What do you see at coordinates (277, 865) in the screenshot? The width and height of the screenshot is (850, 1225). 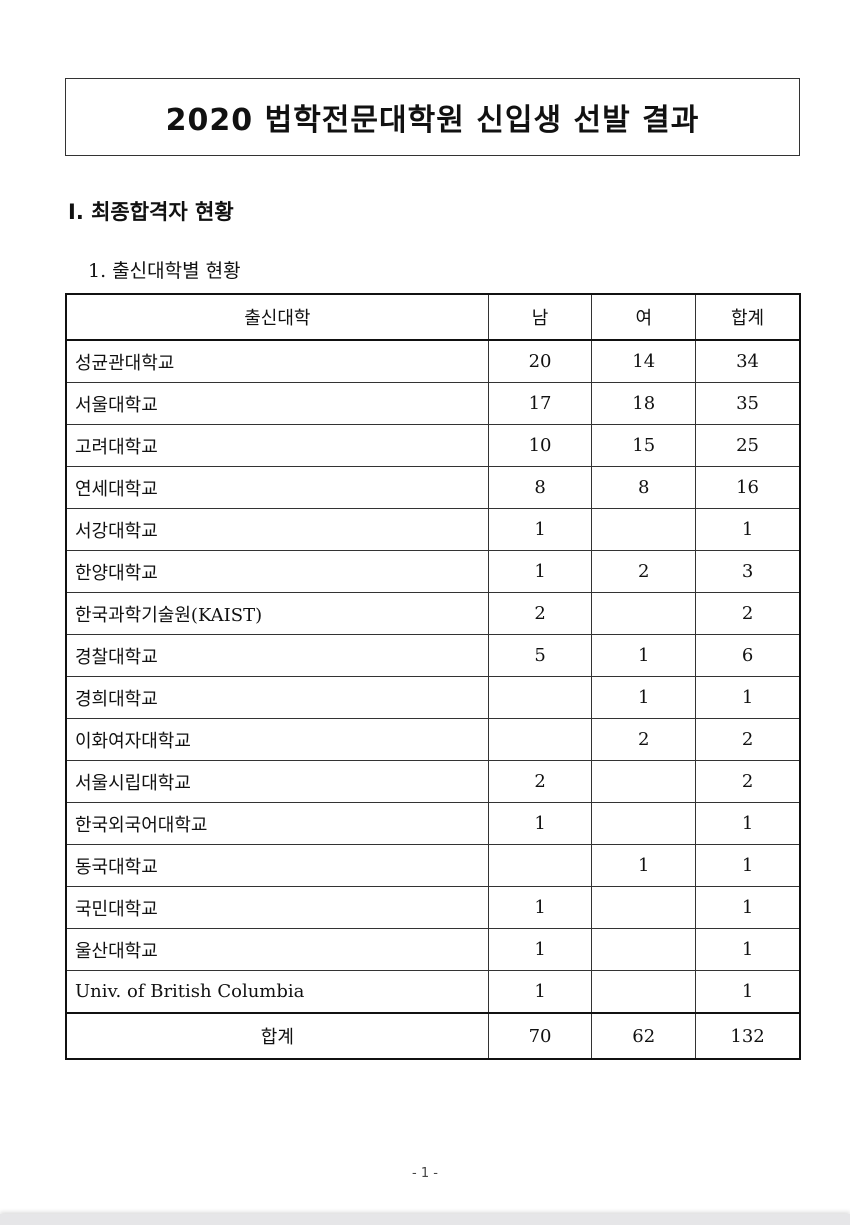 I see `cell-university: 동국대학교` at bounding box center [277, 865].